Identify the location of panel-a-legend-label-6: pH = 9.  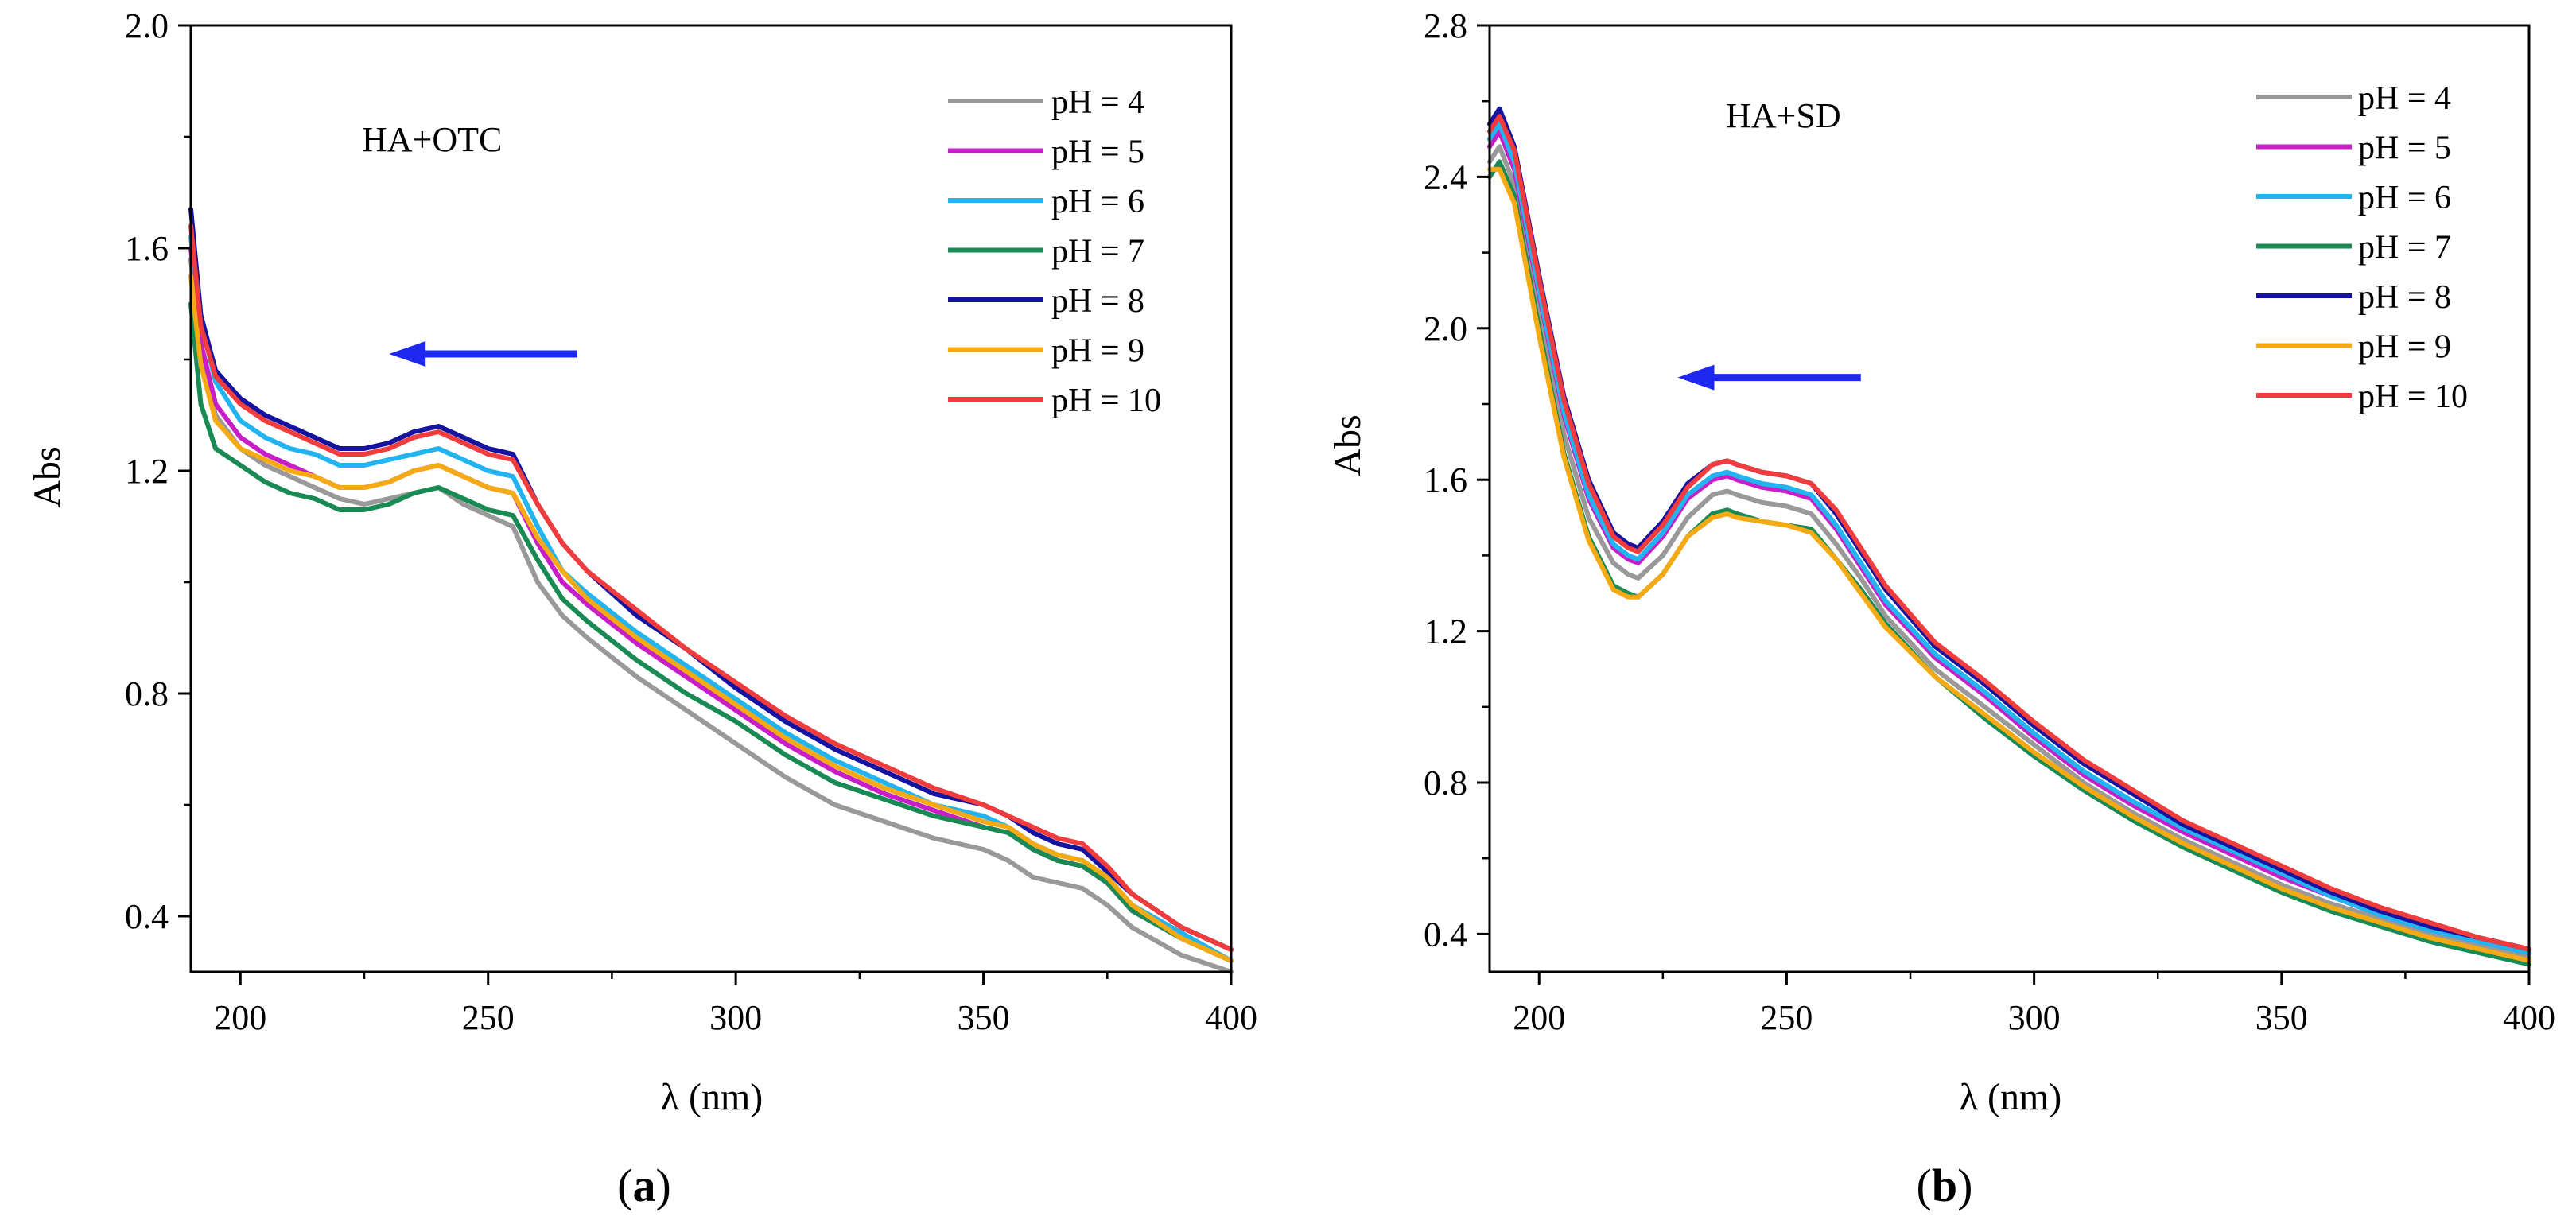
(1097, 351).